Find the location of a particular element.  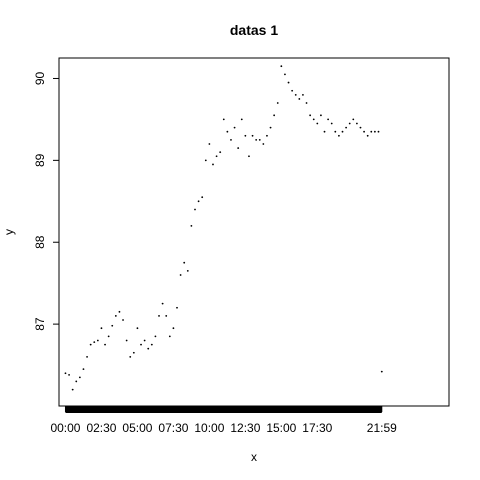

x-tick-label: 05:00 is located at coordinates (137, 428).